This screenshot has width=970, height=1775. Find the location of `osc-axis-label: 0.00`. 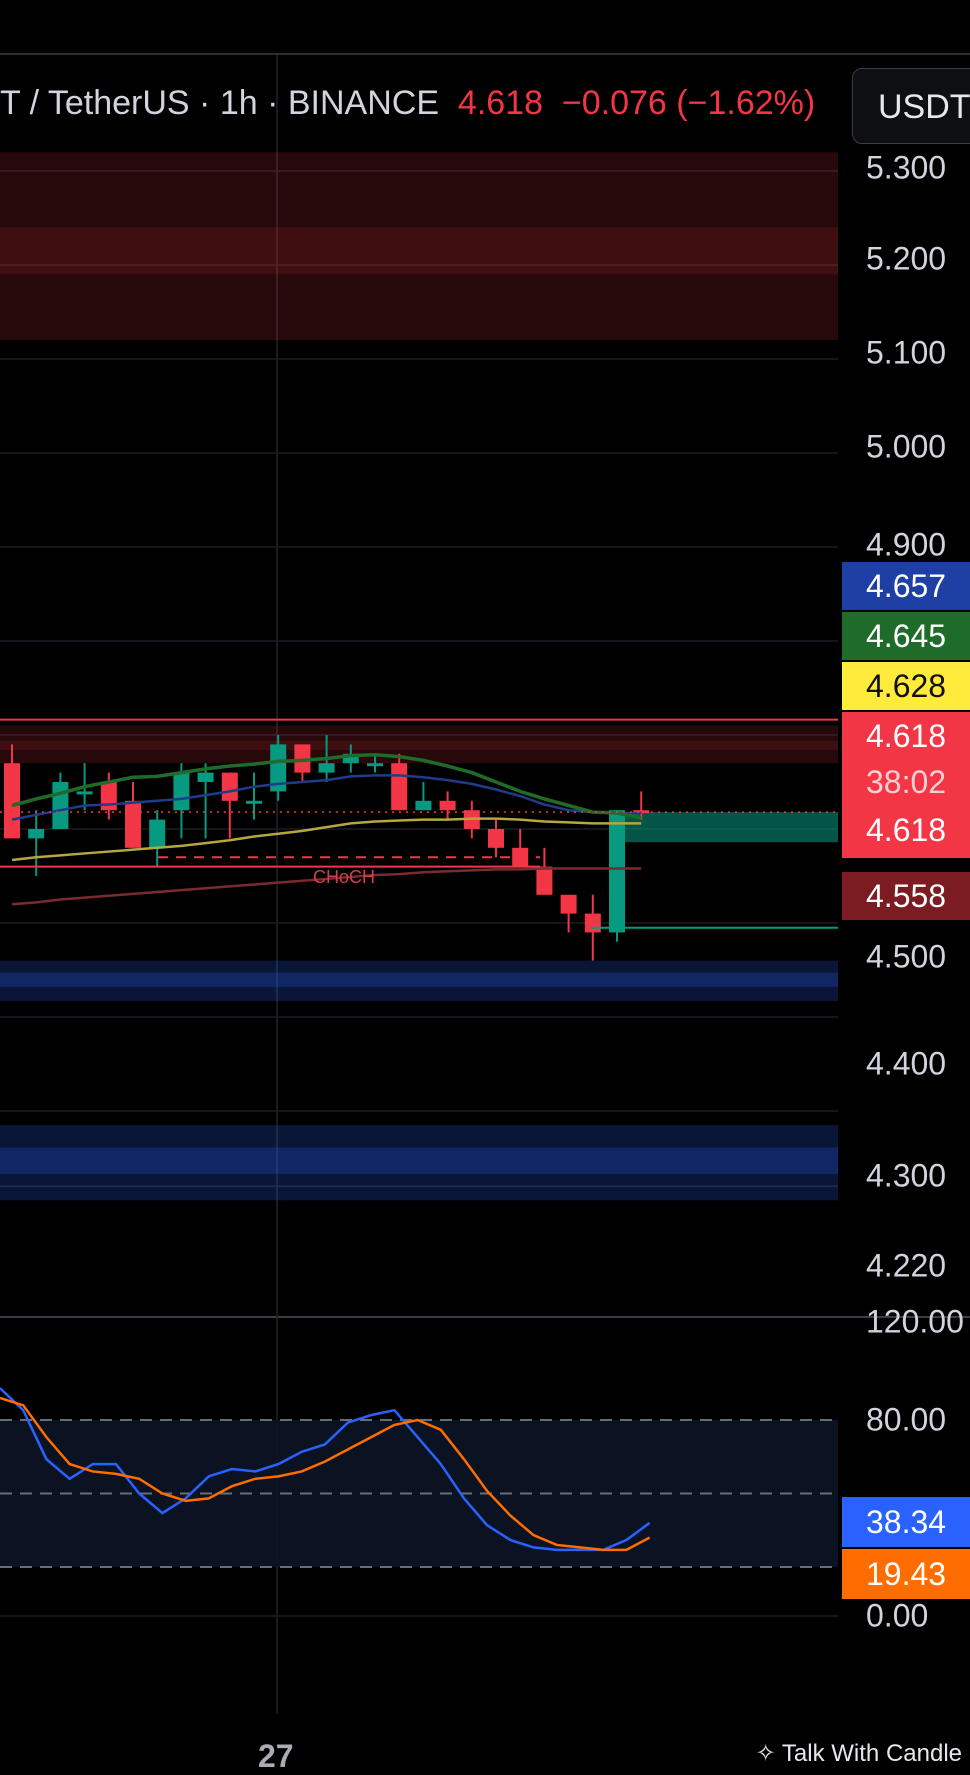

osc-axis-label: 0.00 is located at coordinates (897, 1615).